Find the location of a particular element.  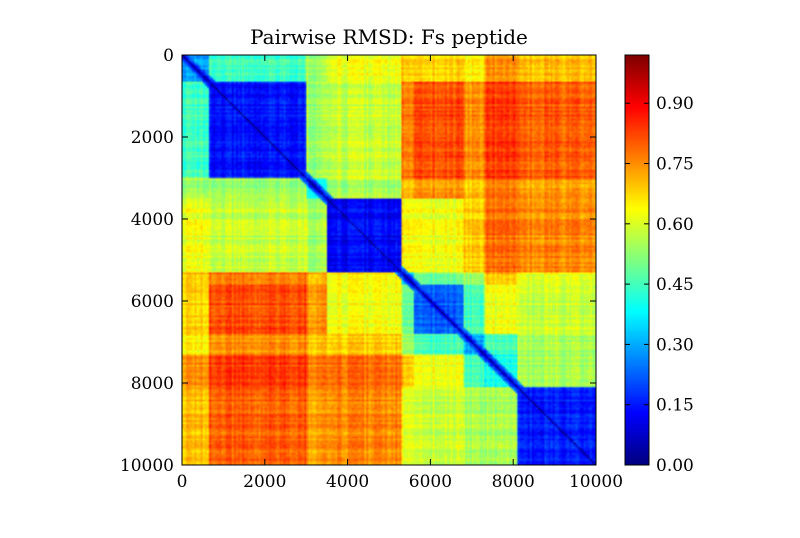

y-tick-label: 10000 is located at coordinates (147, 466).